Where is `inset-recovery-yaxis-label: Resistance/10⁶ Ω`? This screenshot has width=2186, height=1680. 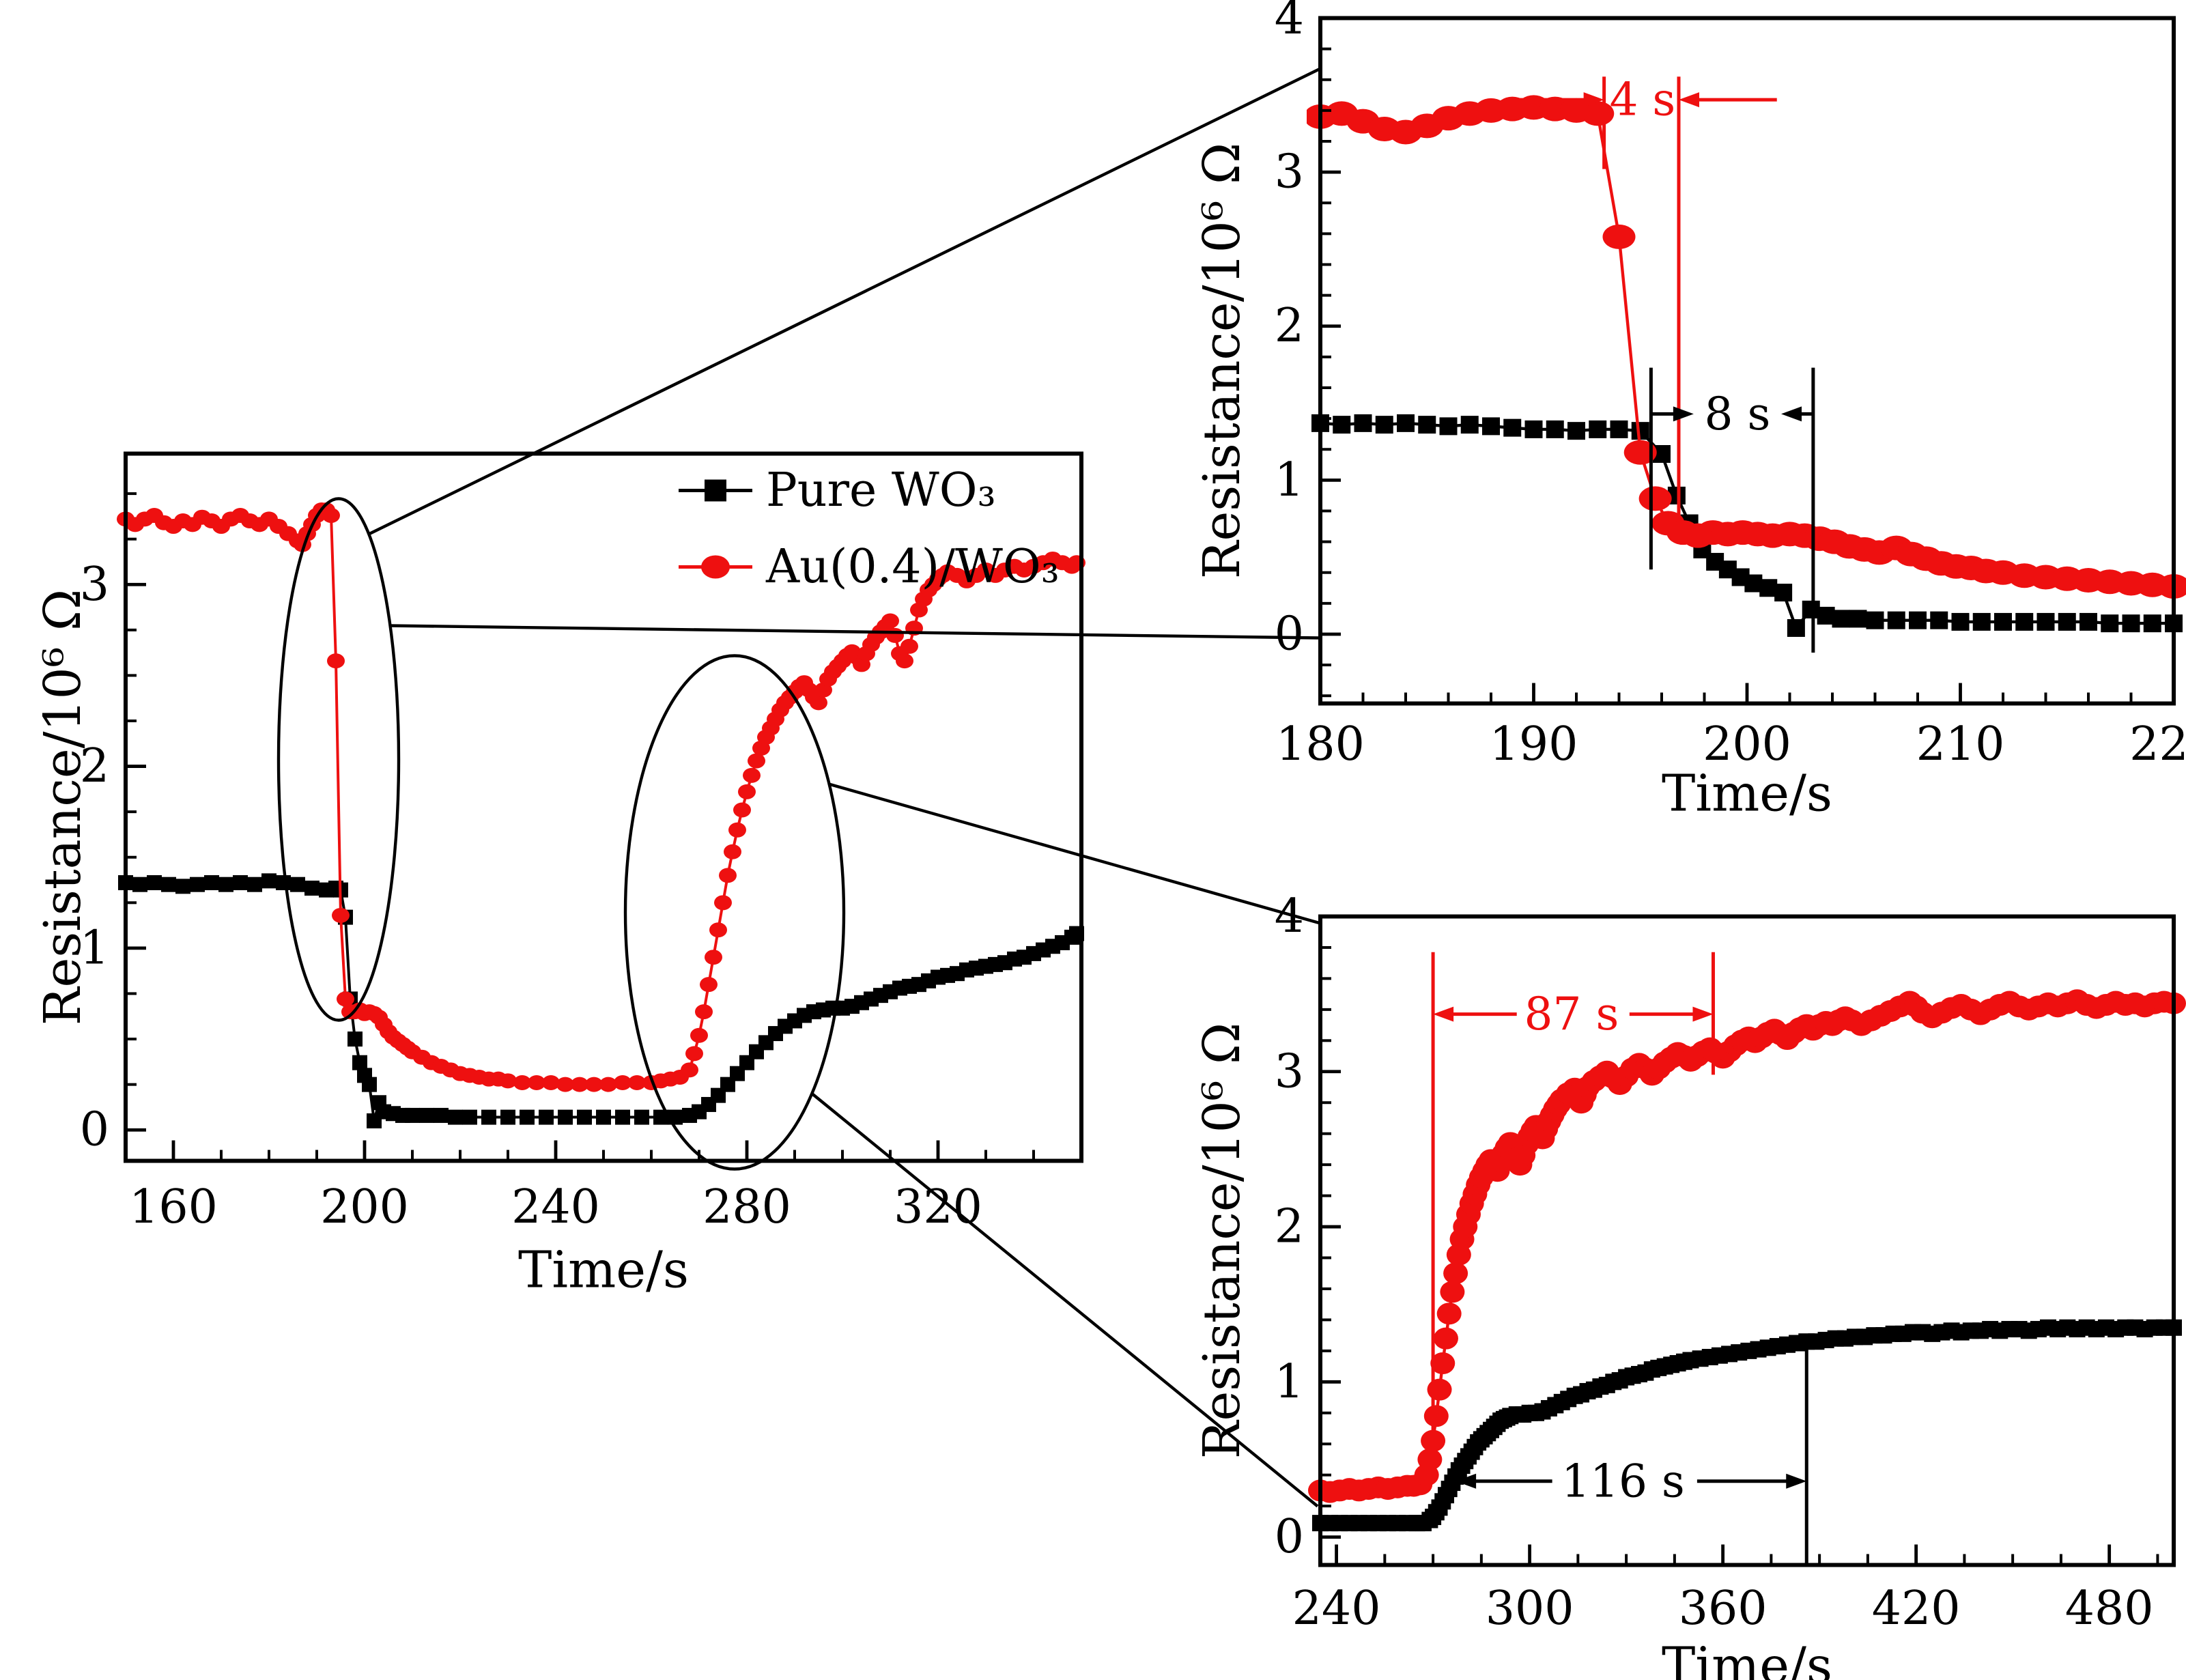 inset-recovery-yaxis-label: Resistance/10⁶ Ω is located at coordinates (1222, 1241).